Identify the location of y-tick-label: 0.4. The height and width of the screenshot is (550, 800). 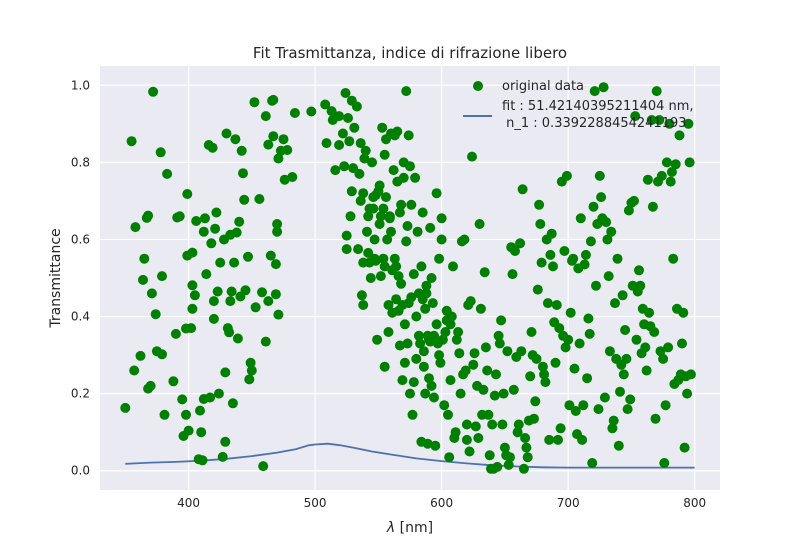
(80, 317).